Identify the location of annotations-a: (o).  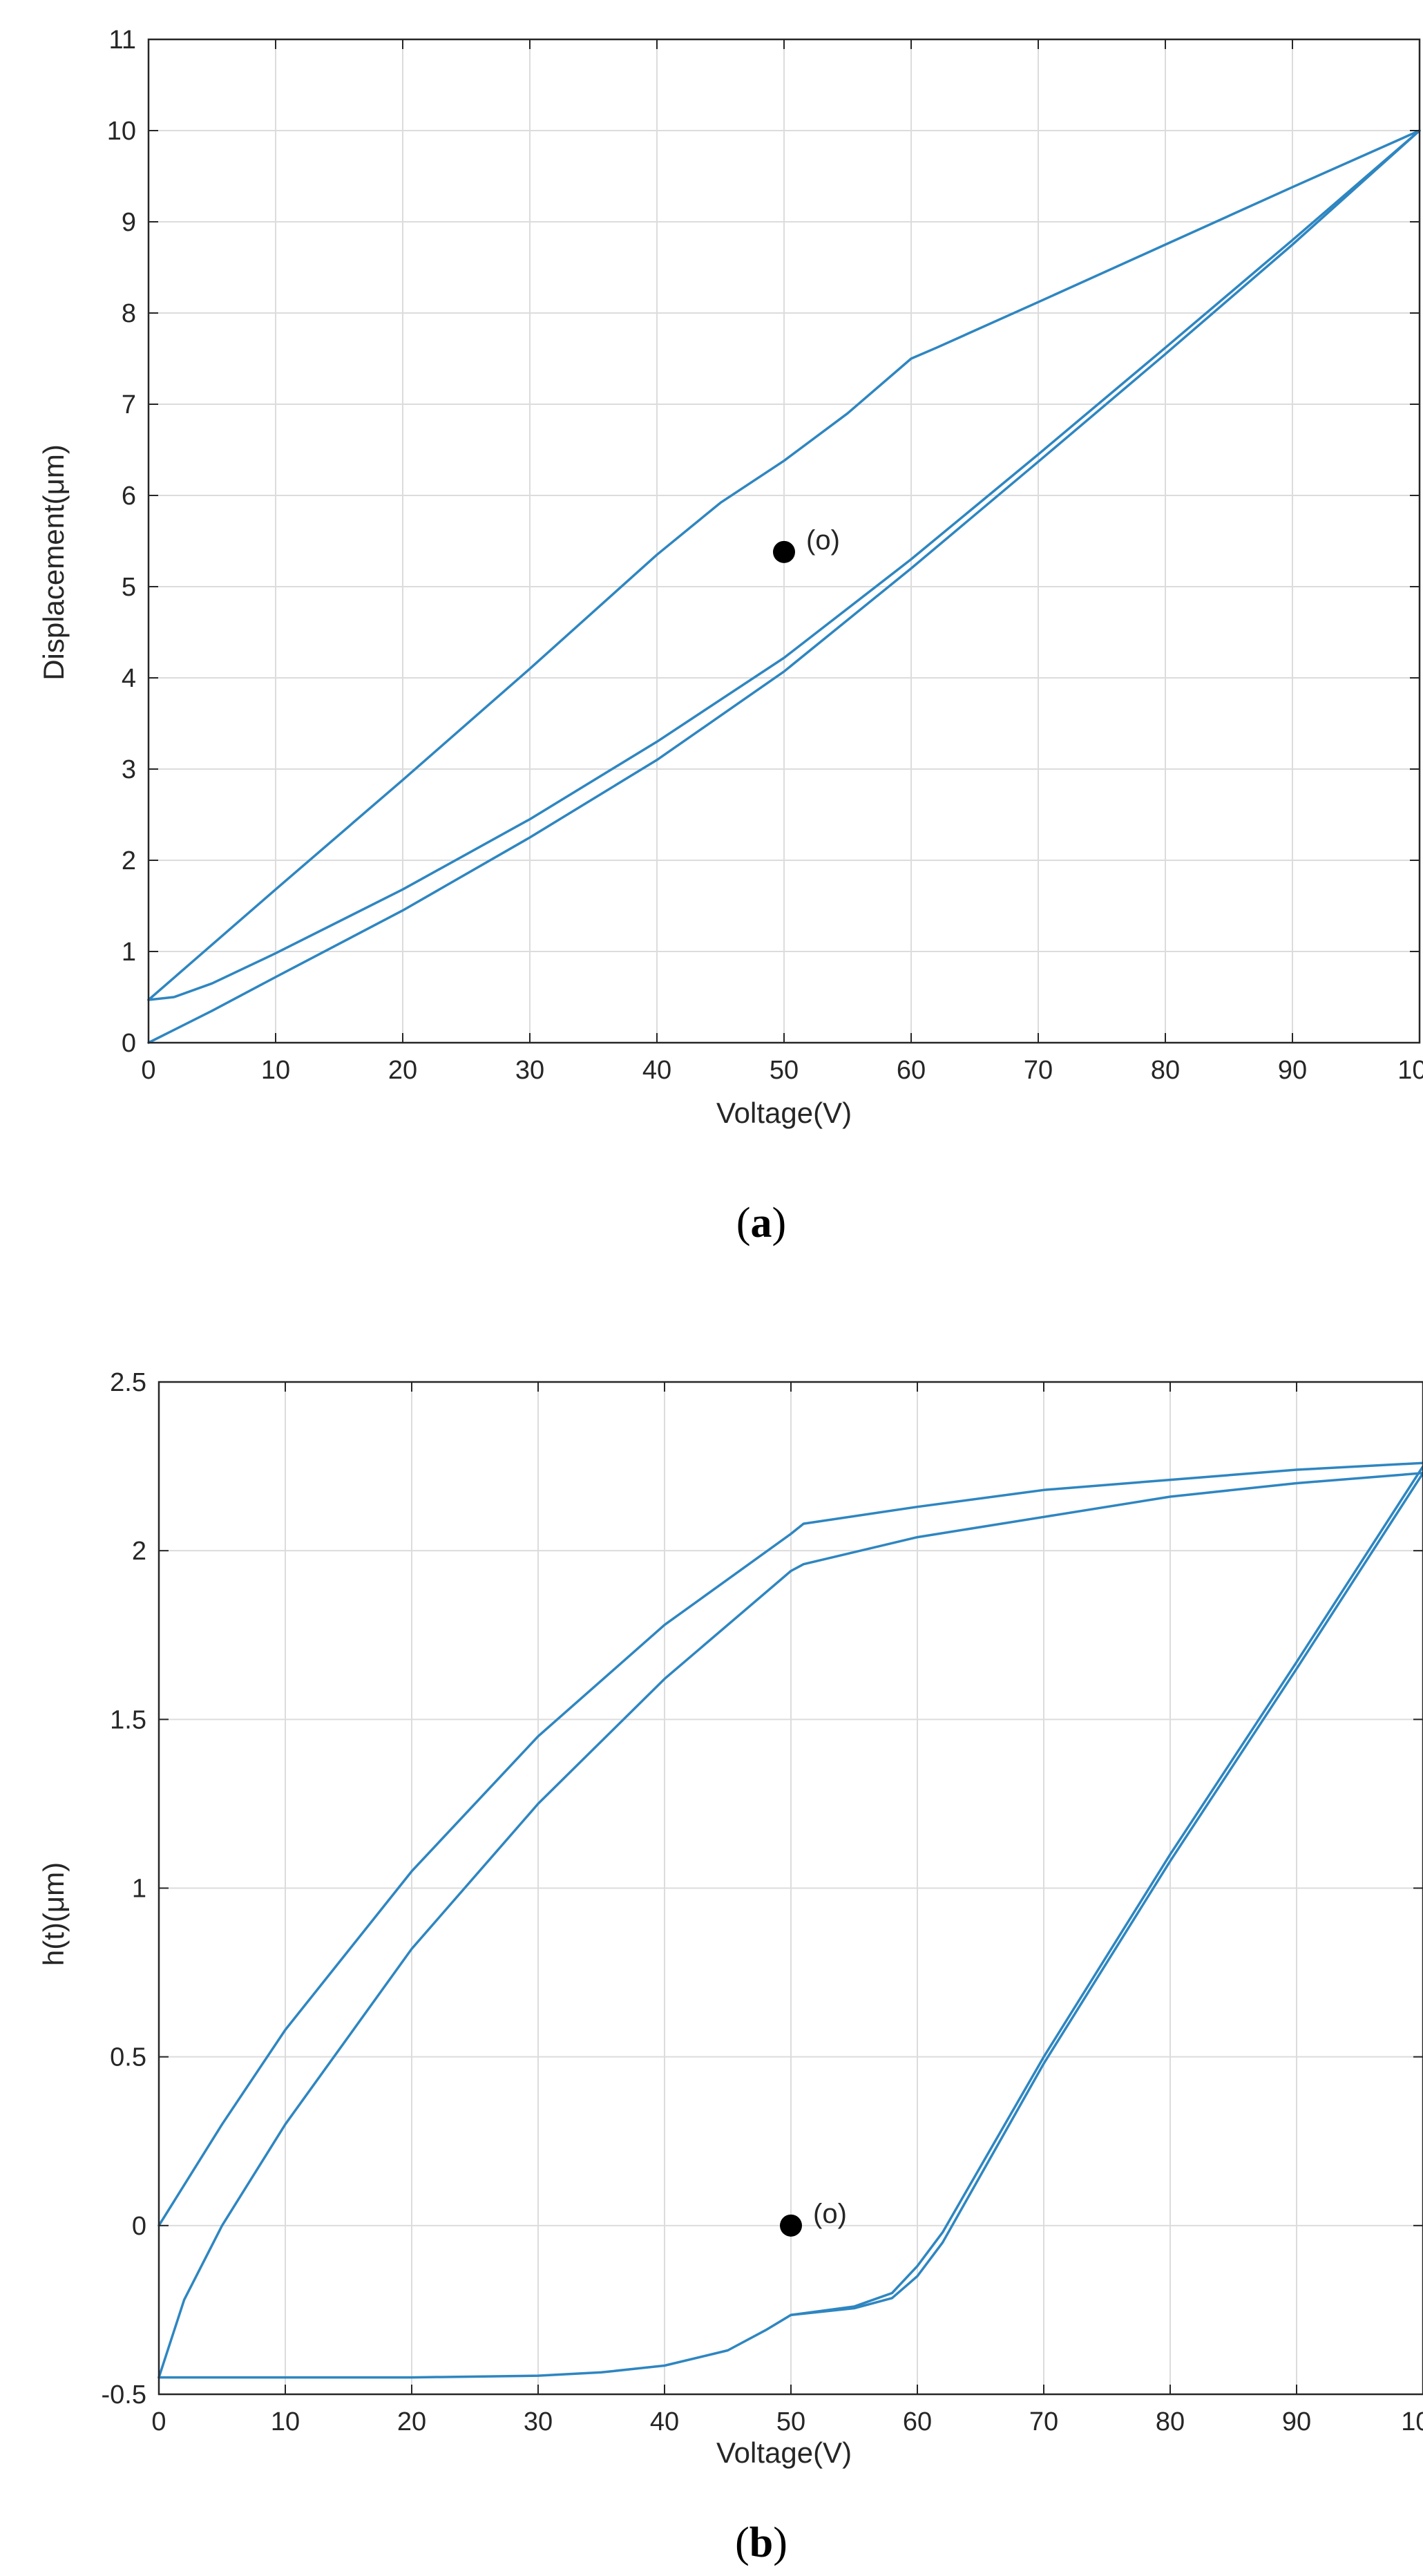
(806, 544).